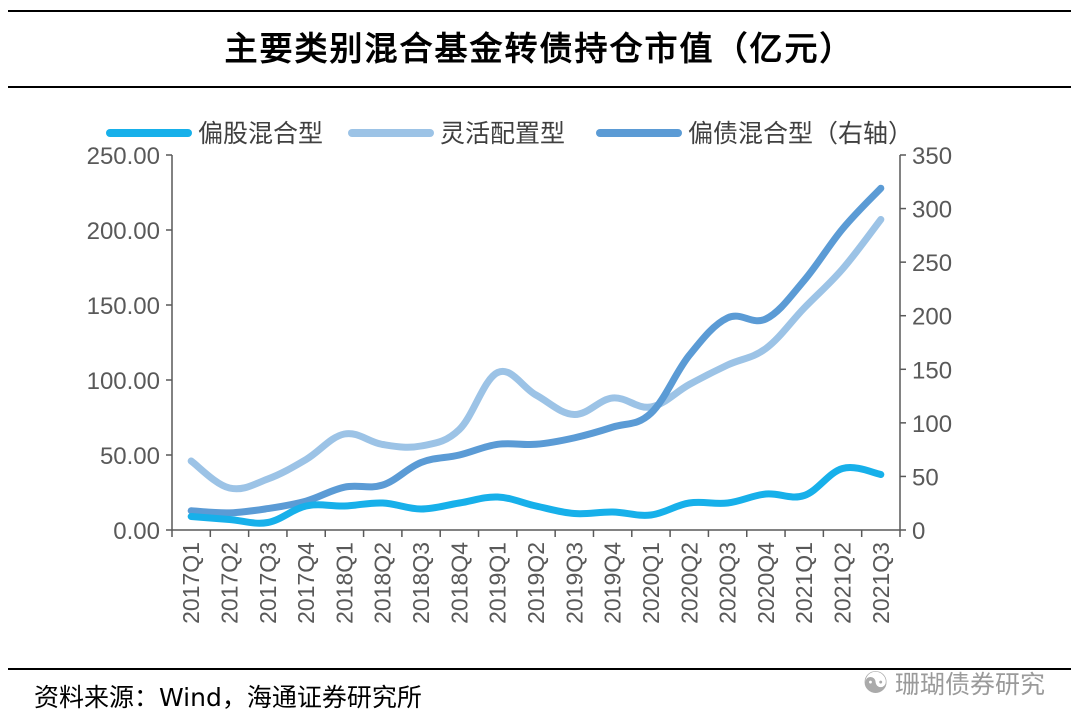  Describe the element at coordinates (932, 317) in the screenshot. I see `right-tick-label: 200` at that location.